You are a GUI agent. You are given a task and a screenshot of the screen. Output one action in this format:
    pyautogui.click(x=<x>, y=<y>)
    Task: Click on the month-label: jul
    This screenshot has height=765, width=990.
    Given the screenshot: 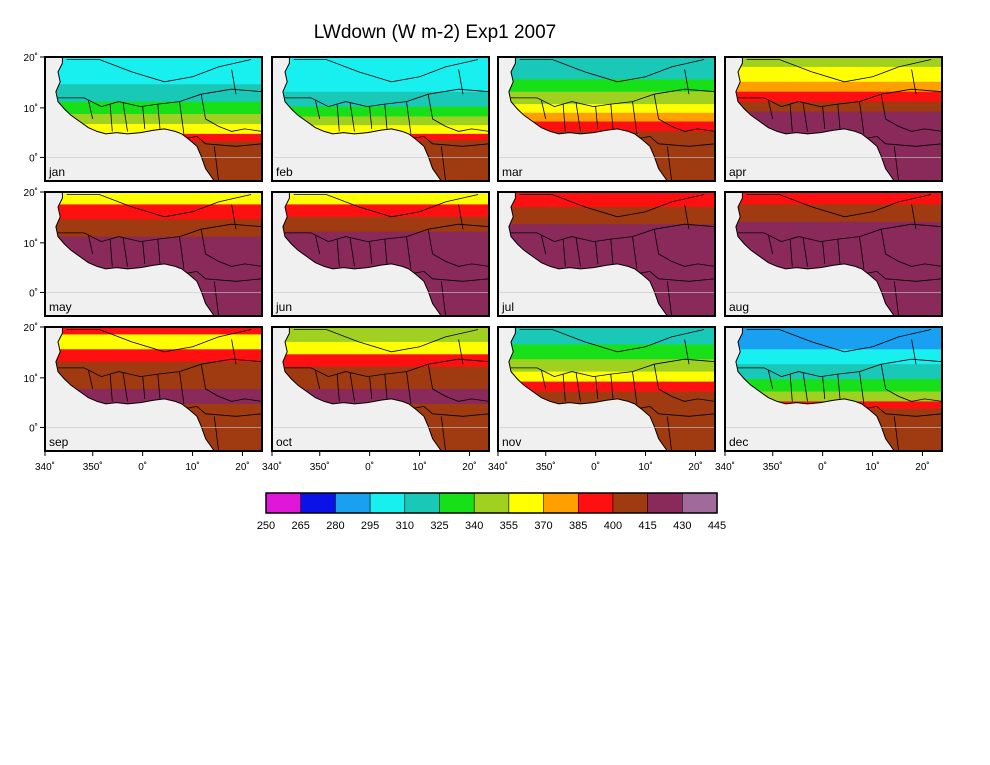 What is the action you would take?
    pyautogui.click(x=507, y=307)
    